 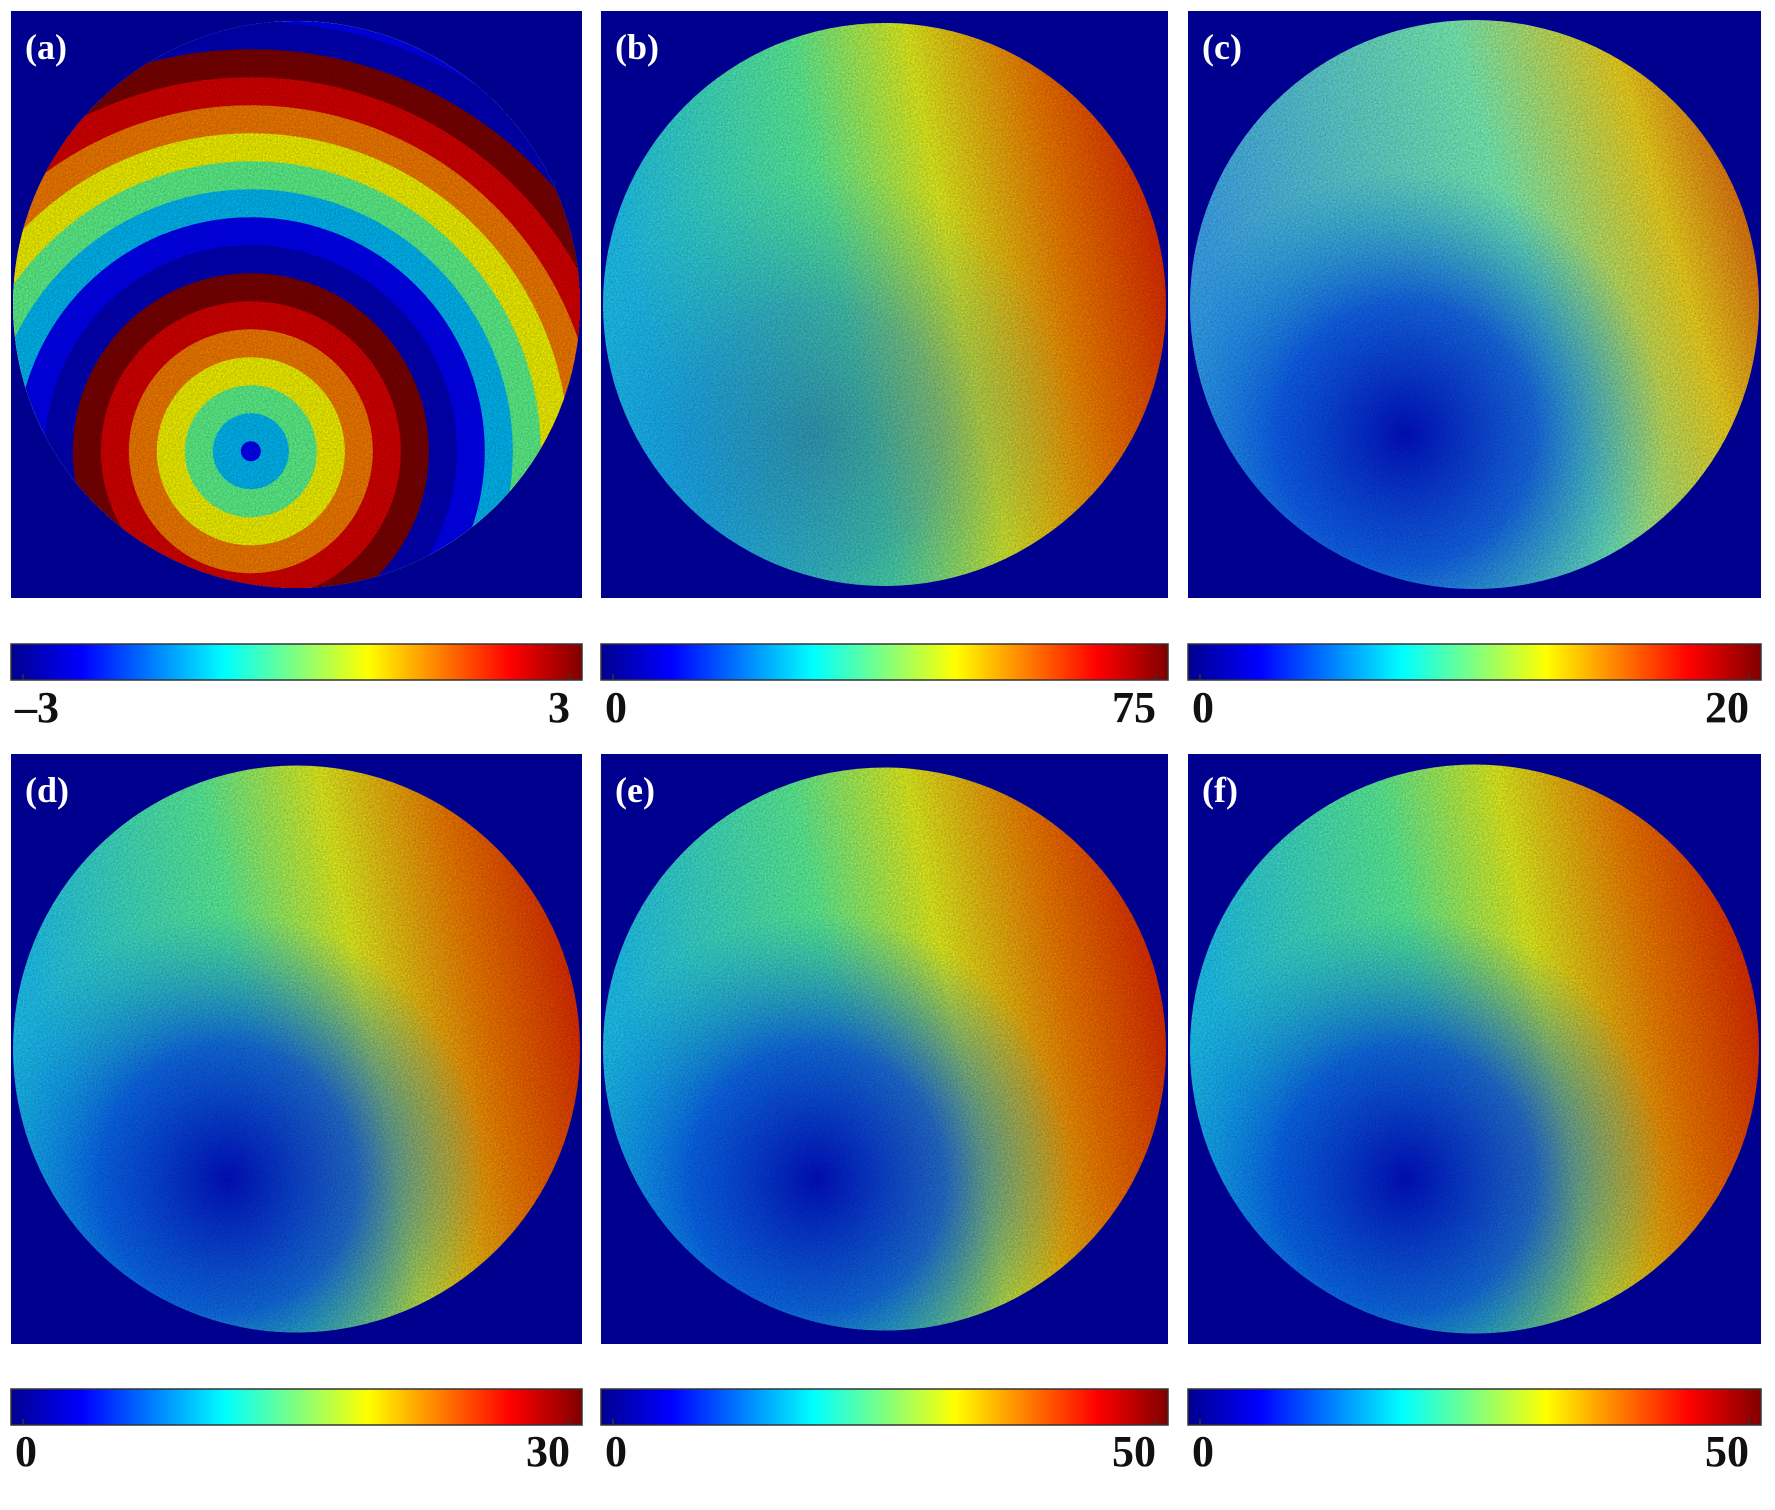 What do you see at coordinates (1727, 707) in the screenshot?
I see `colorbar-tick-label: 20` at bounding box center [1727, 707].